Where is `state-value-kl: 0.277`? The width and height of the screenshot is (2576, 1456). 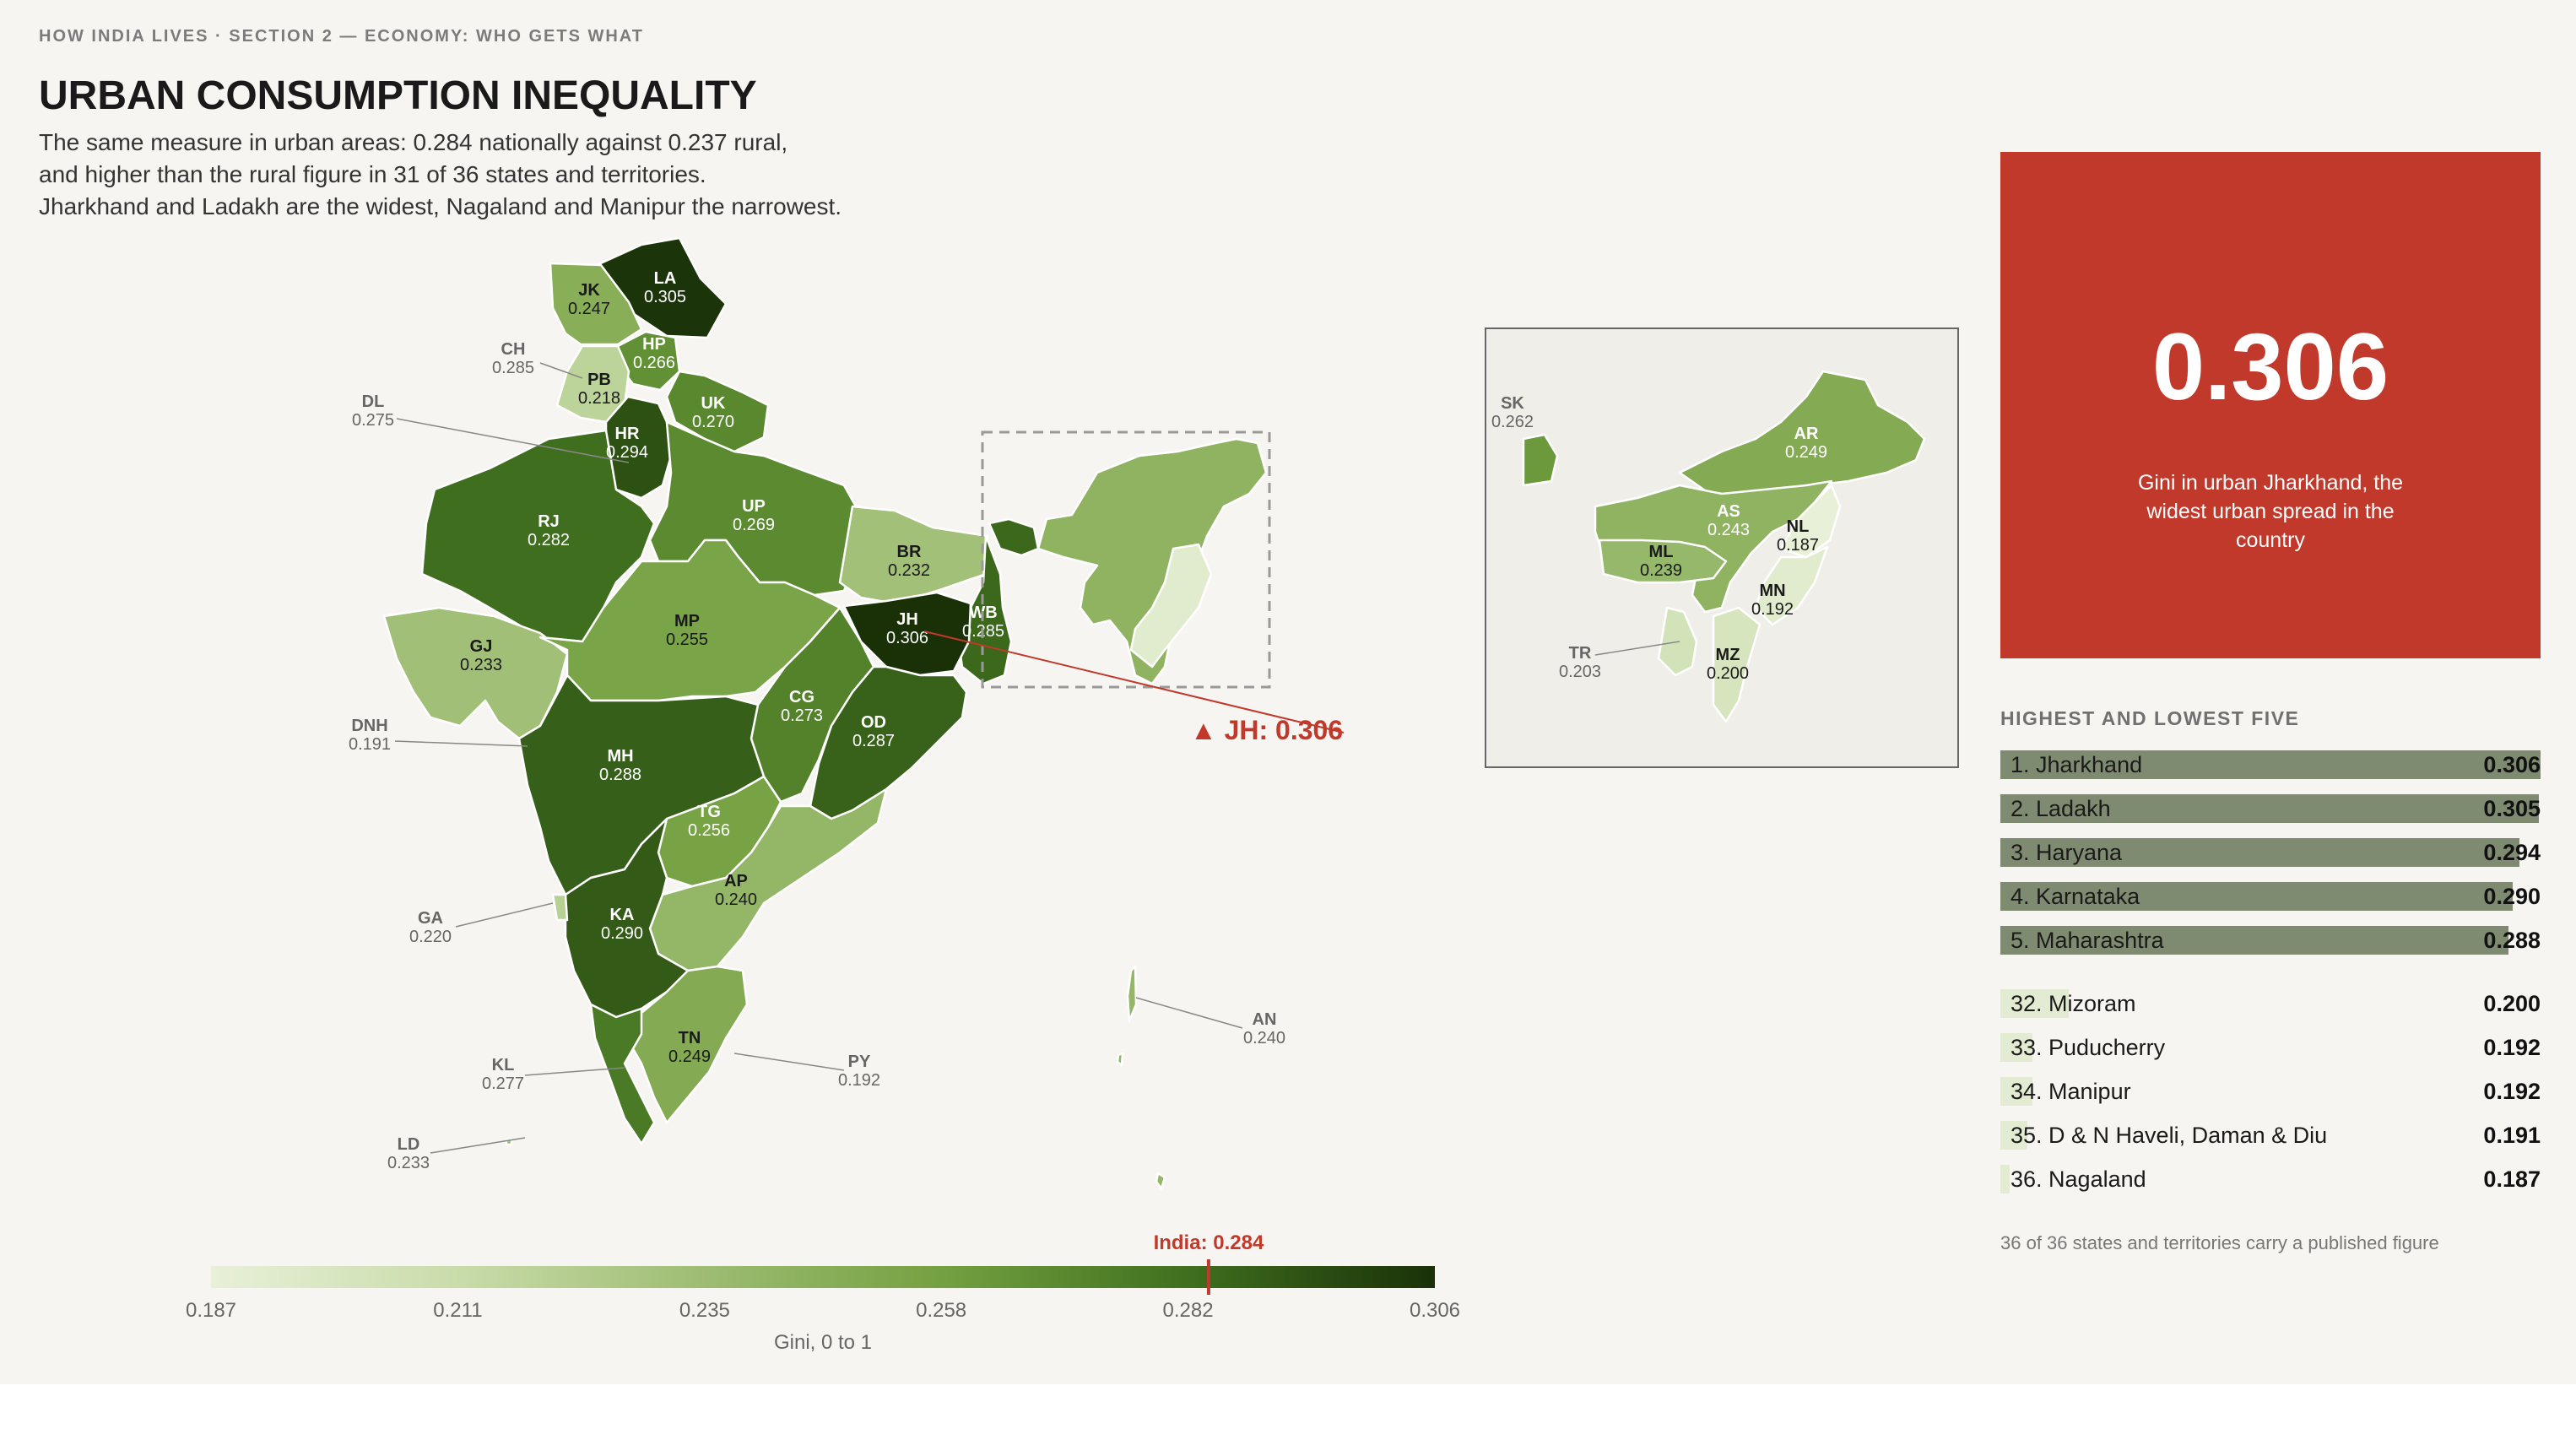
state-value-kl: 0.277 is located at coordinates (503, 1083).